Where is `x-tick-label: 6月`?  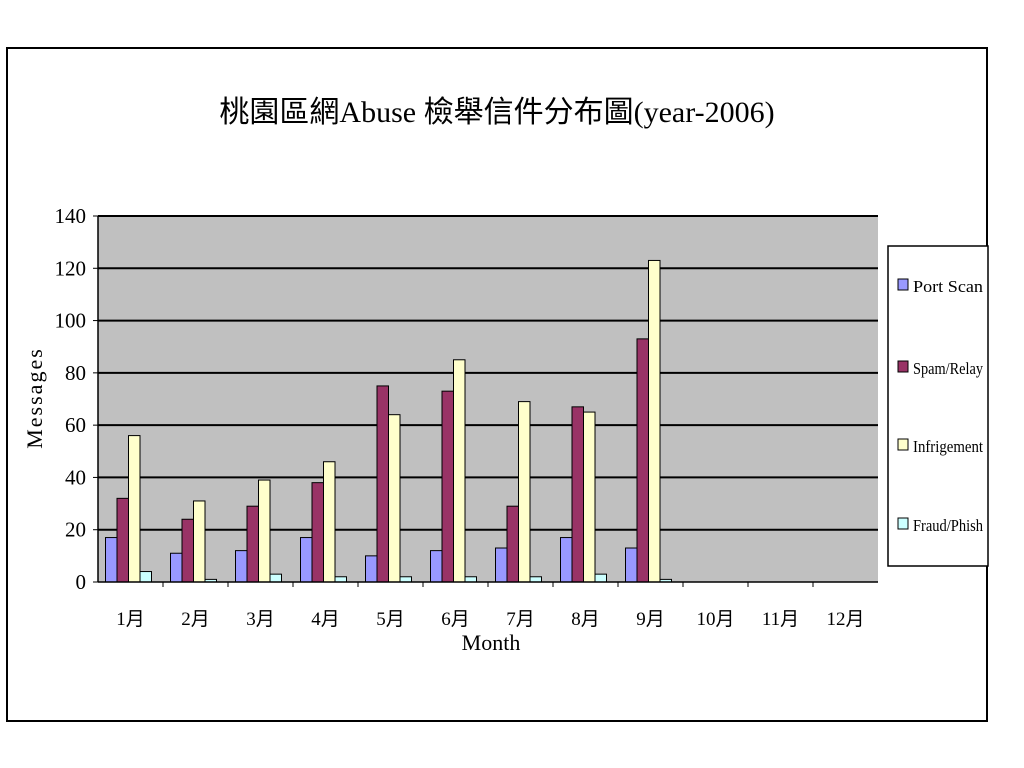
x-tick-label: 6月 is located at coordinates (455, 619).